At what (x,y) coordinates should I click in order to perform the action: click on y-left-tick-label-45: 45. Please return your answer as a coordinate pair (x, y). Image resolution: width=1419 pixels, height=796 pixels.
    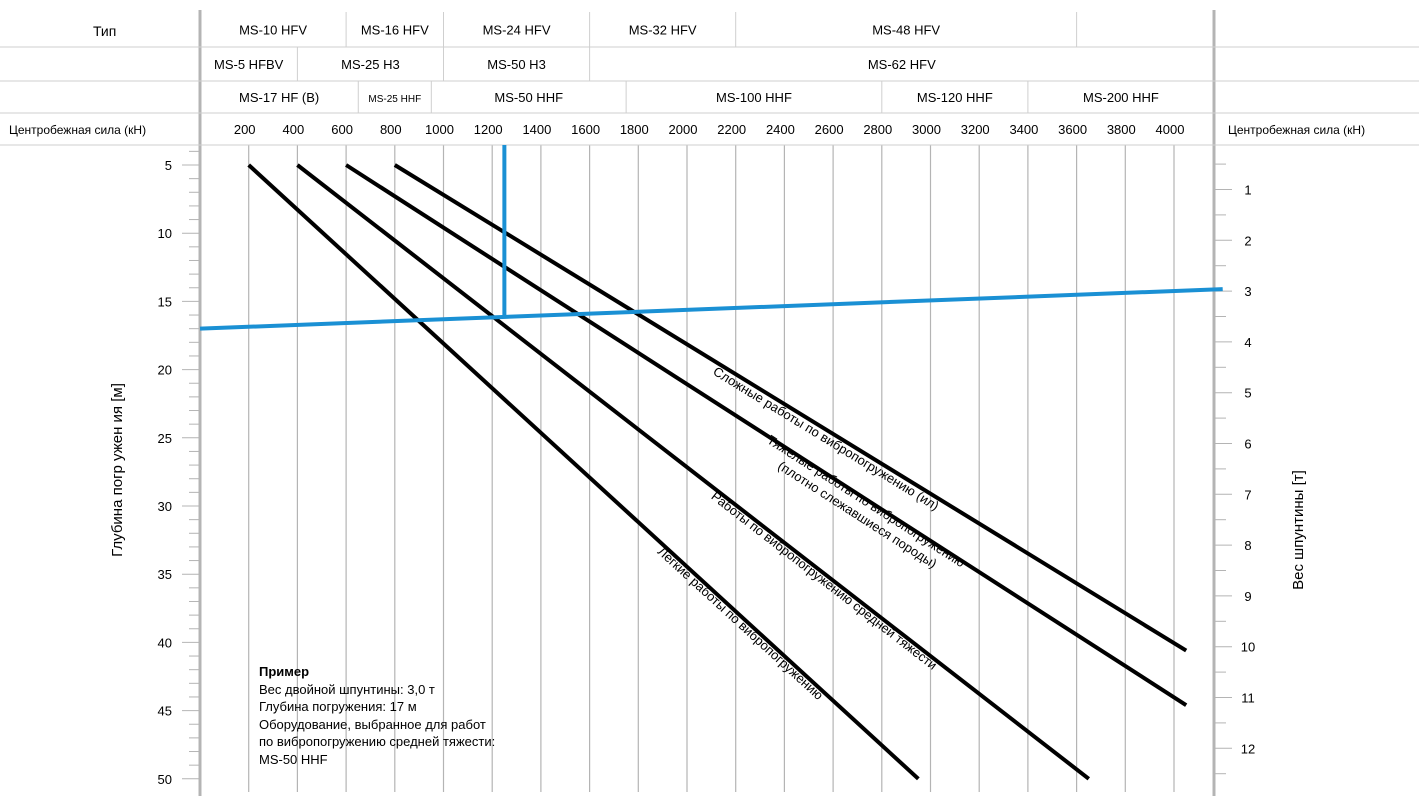
    Looking at the image, I should click on (165, 711).